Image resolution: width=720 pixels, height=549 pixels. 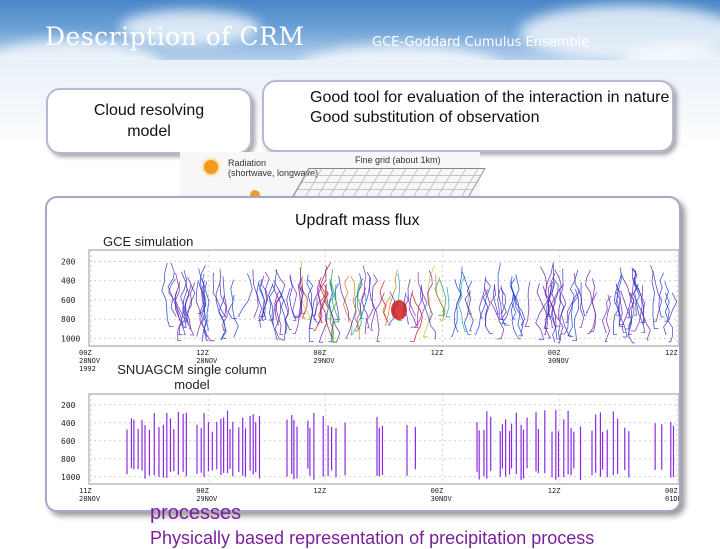 I want to click on sun-icon, so click(x=211, y=167).